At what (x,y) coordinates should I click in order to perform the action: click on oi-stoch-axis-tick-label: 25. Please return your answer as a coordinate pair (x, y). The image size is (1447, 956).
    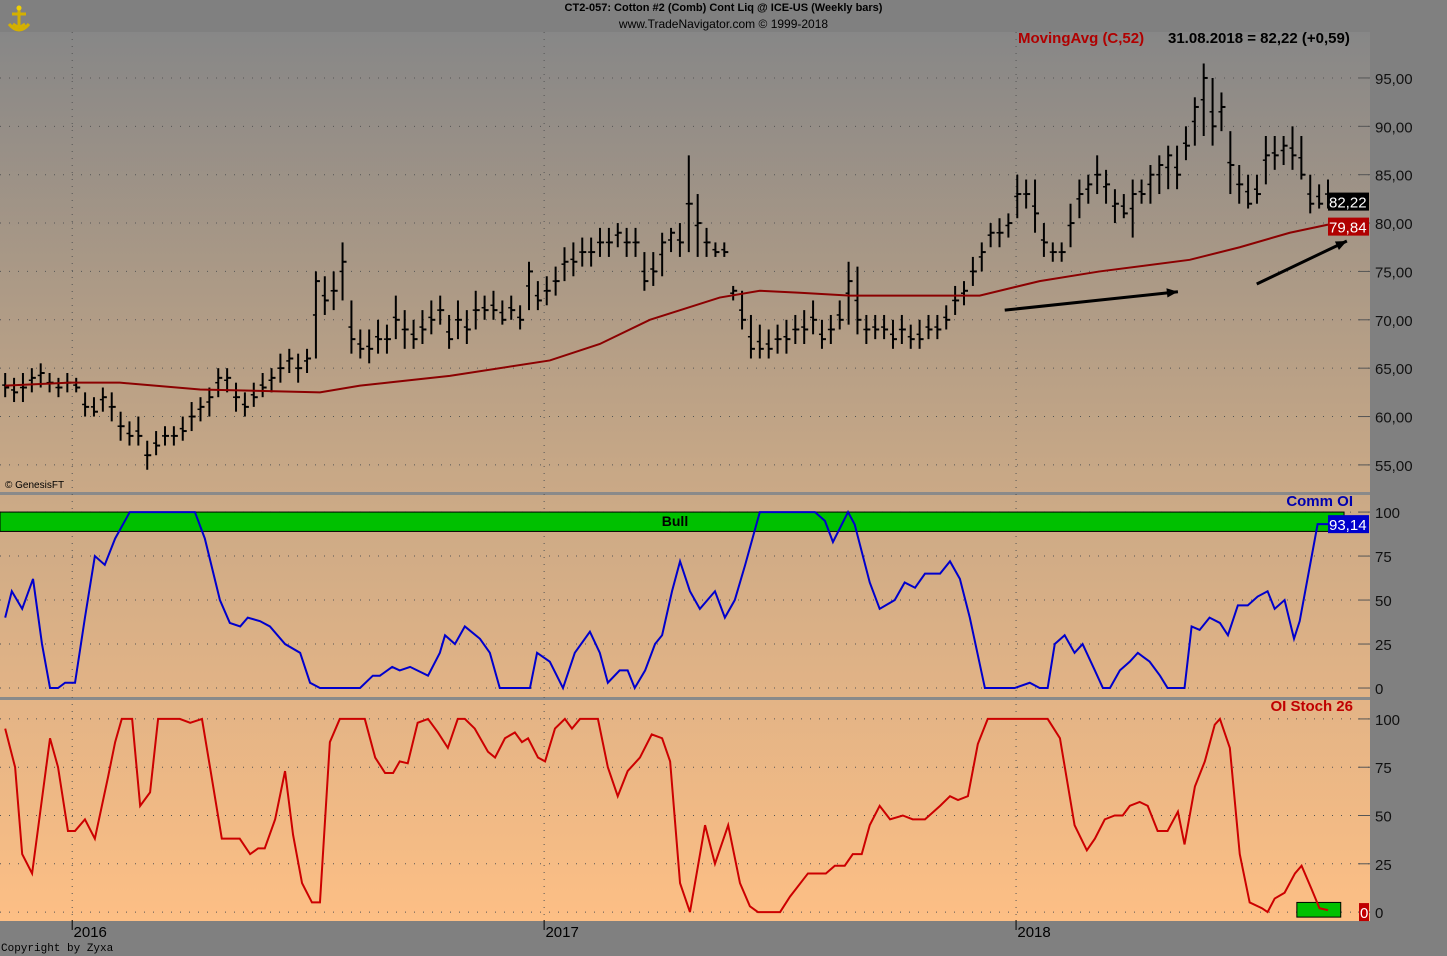
    Looking at the image, I should click on (1383, 865).